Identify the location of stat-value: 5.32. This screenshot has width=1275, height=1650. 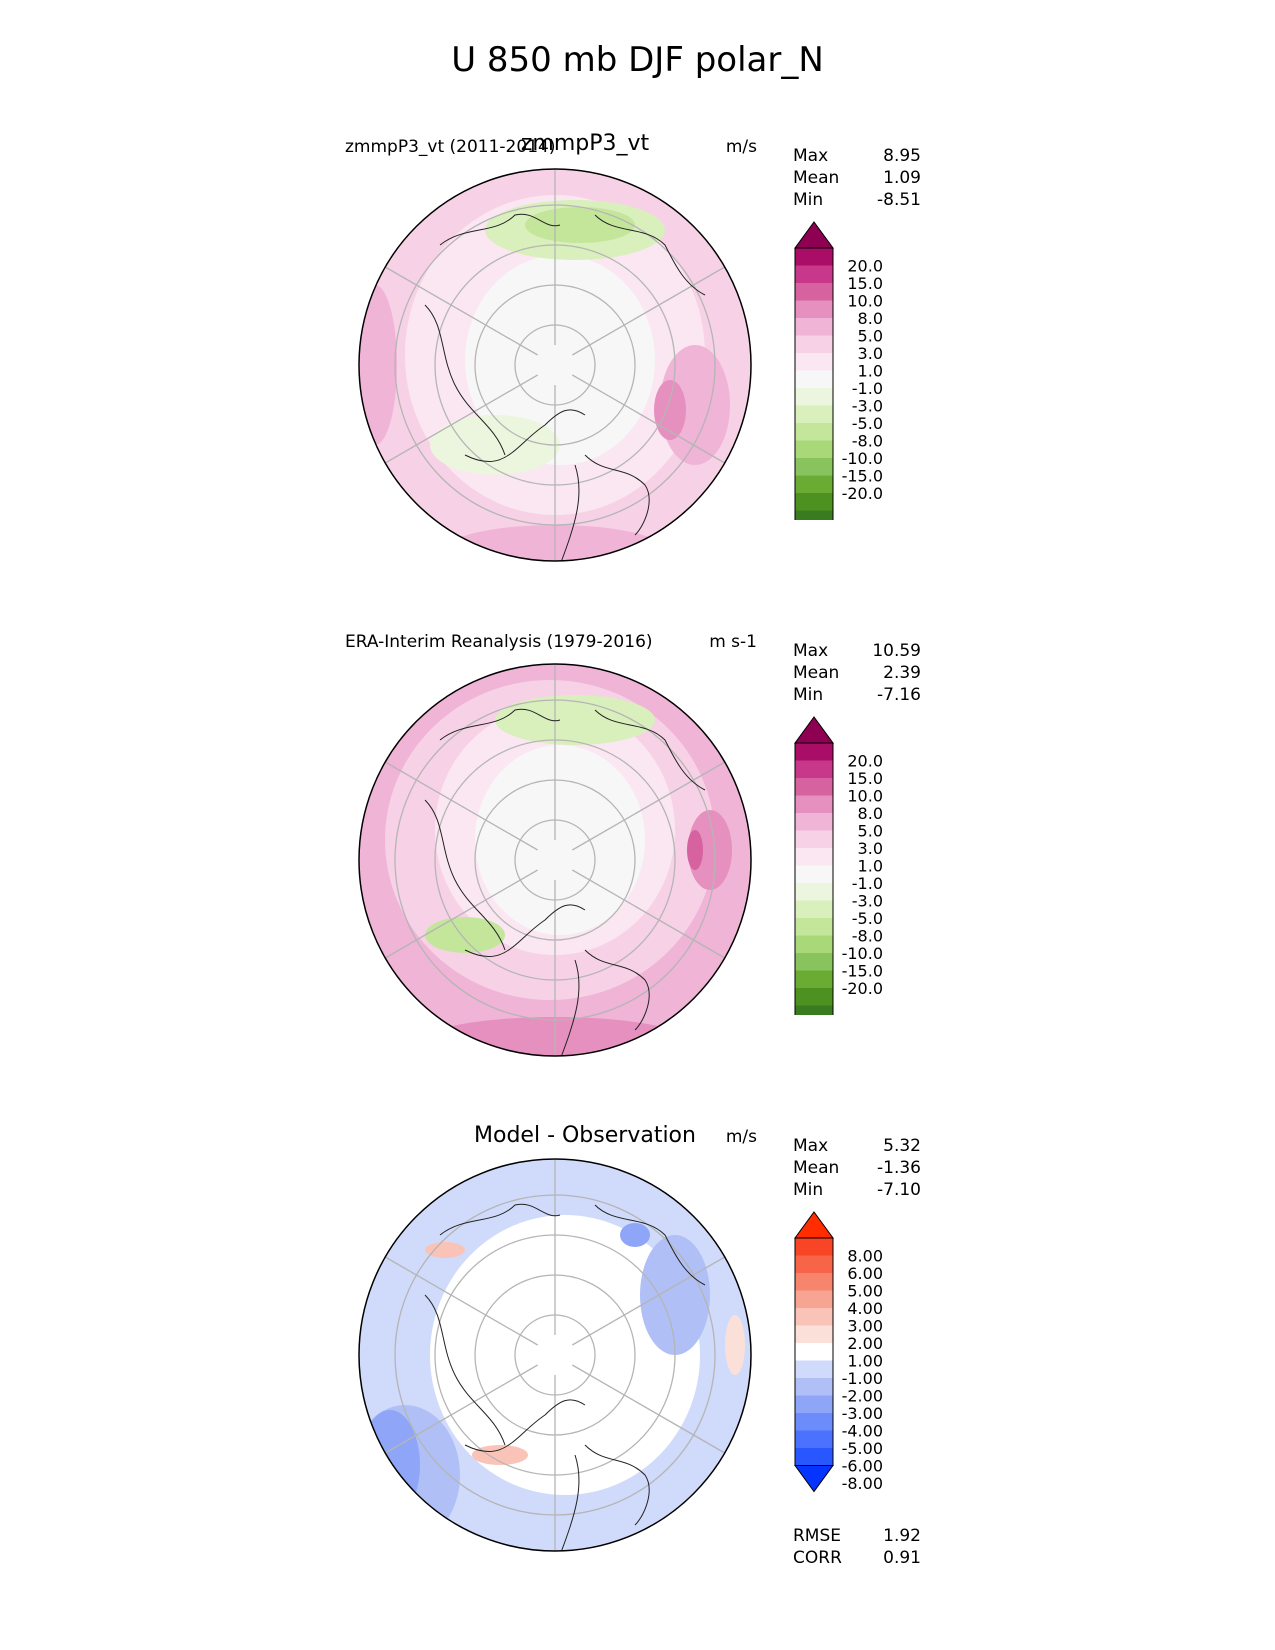
(902, 1146).